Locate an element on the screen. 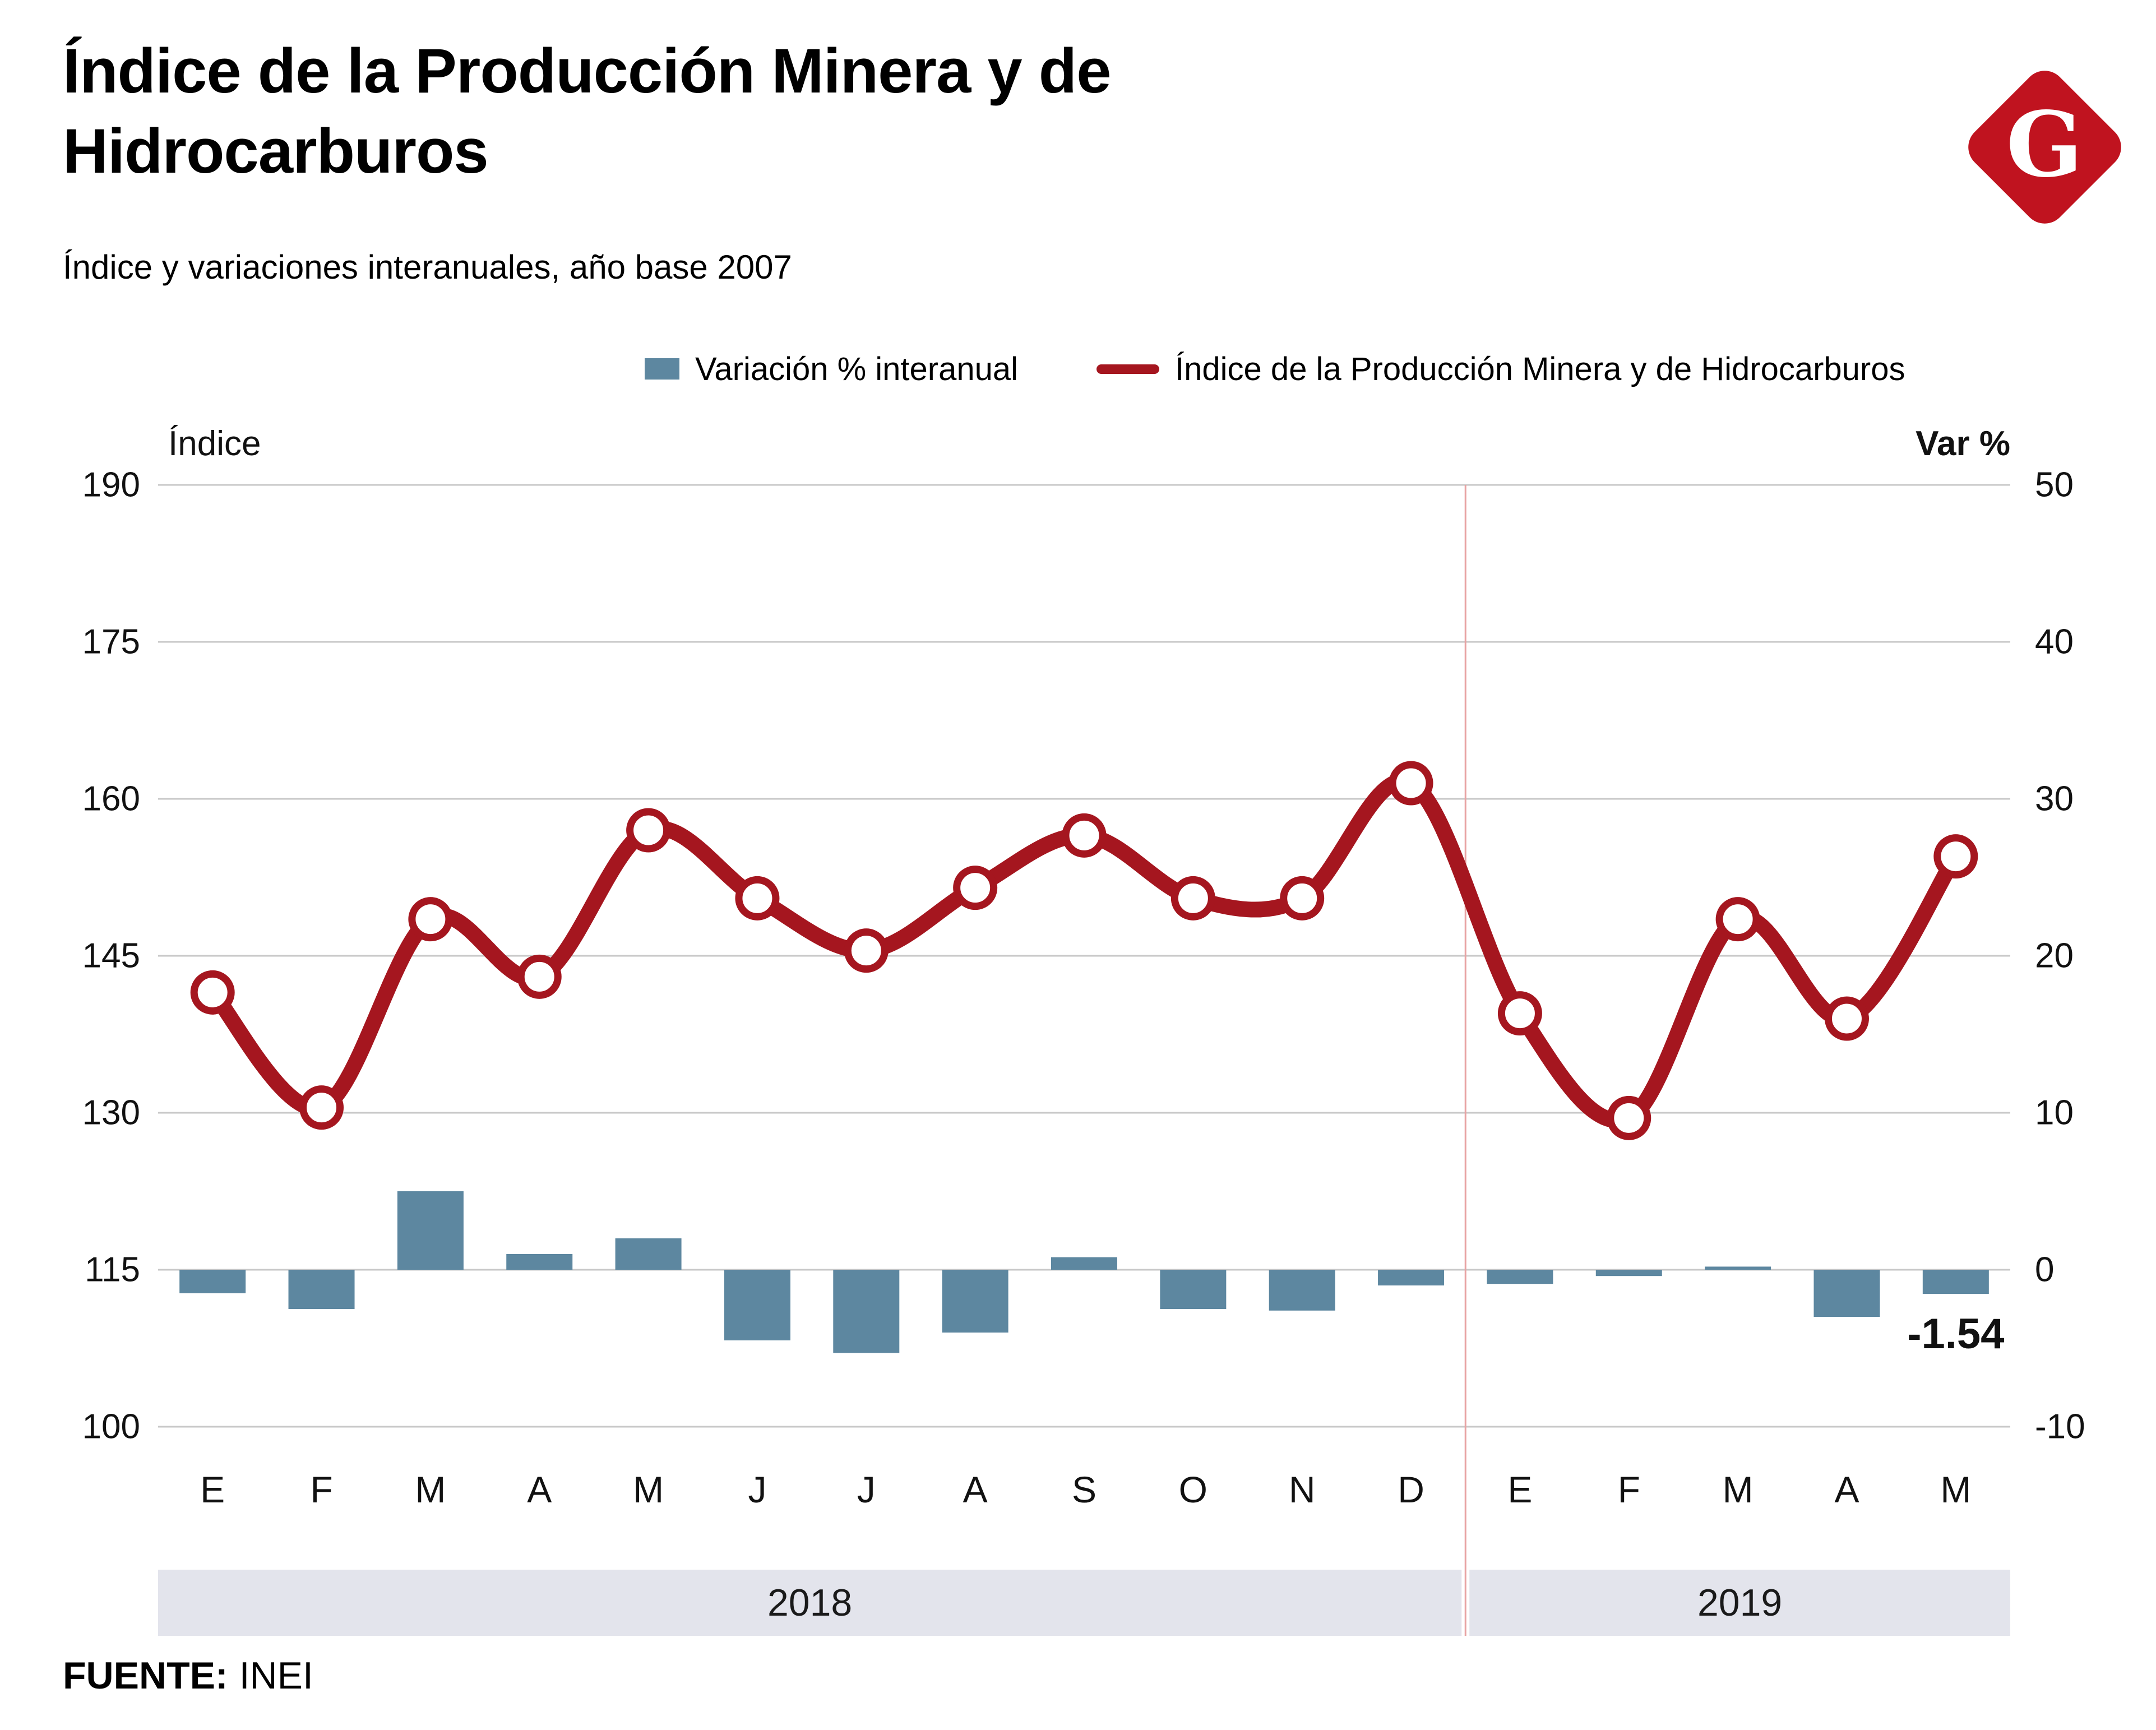 This screenshot has width=2156, height=1730. right-tick-label: 10 is located at coordinates (2054, 1113).